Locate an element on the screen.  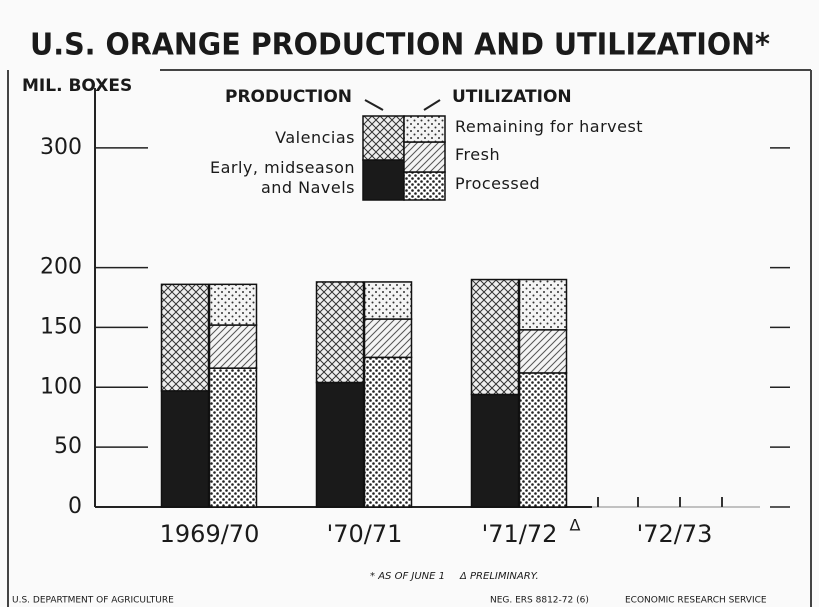
x-tick-label: 1969/70 is located at coordinates (210, 534).